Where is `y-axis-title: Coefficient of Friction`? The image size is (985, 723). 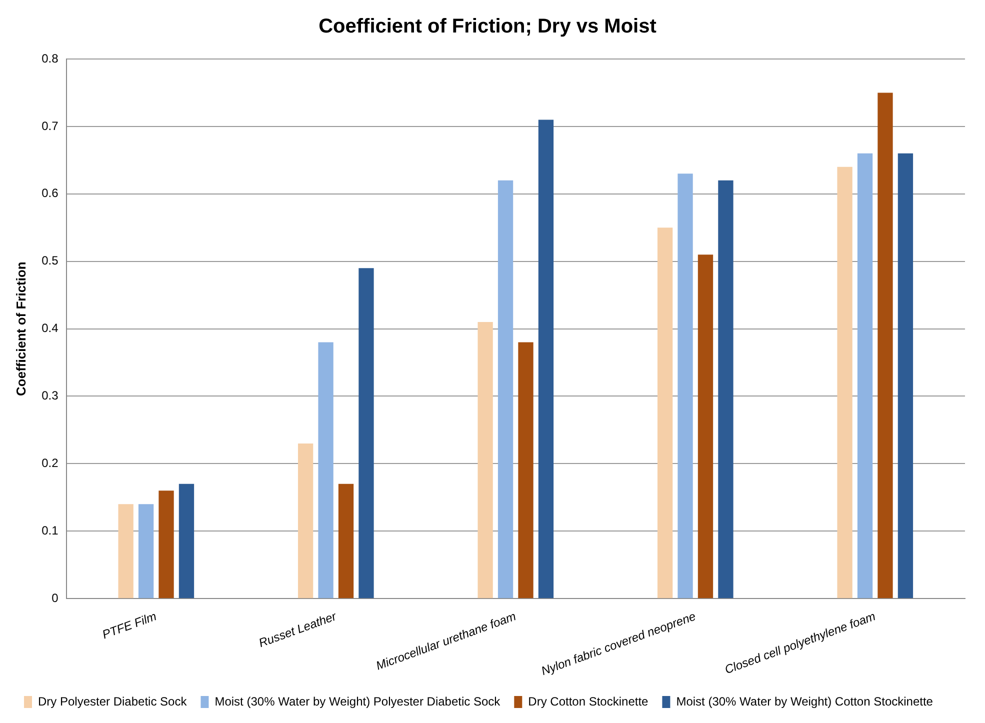 y-axis-title: Coefficient of Friction is located at coordinates (20, 329).